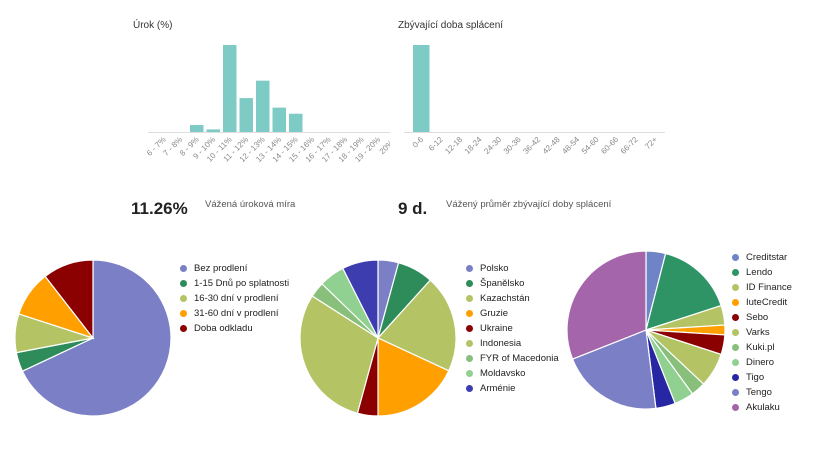 The image size is (813, 451). Describe the element at coordinates (762, 362) in the screenshot. I see `legend-item: Dinero` at that location.